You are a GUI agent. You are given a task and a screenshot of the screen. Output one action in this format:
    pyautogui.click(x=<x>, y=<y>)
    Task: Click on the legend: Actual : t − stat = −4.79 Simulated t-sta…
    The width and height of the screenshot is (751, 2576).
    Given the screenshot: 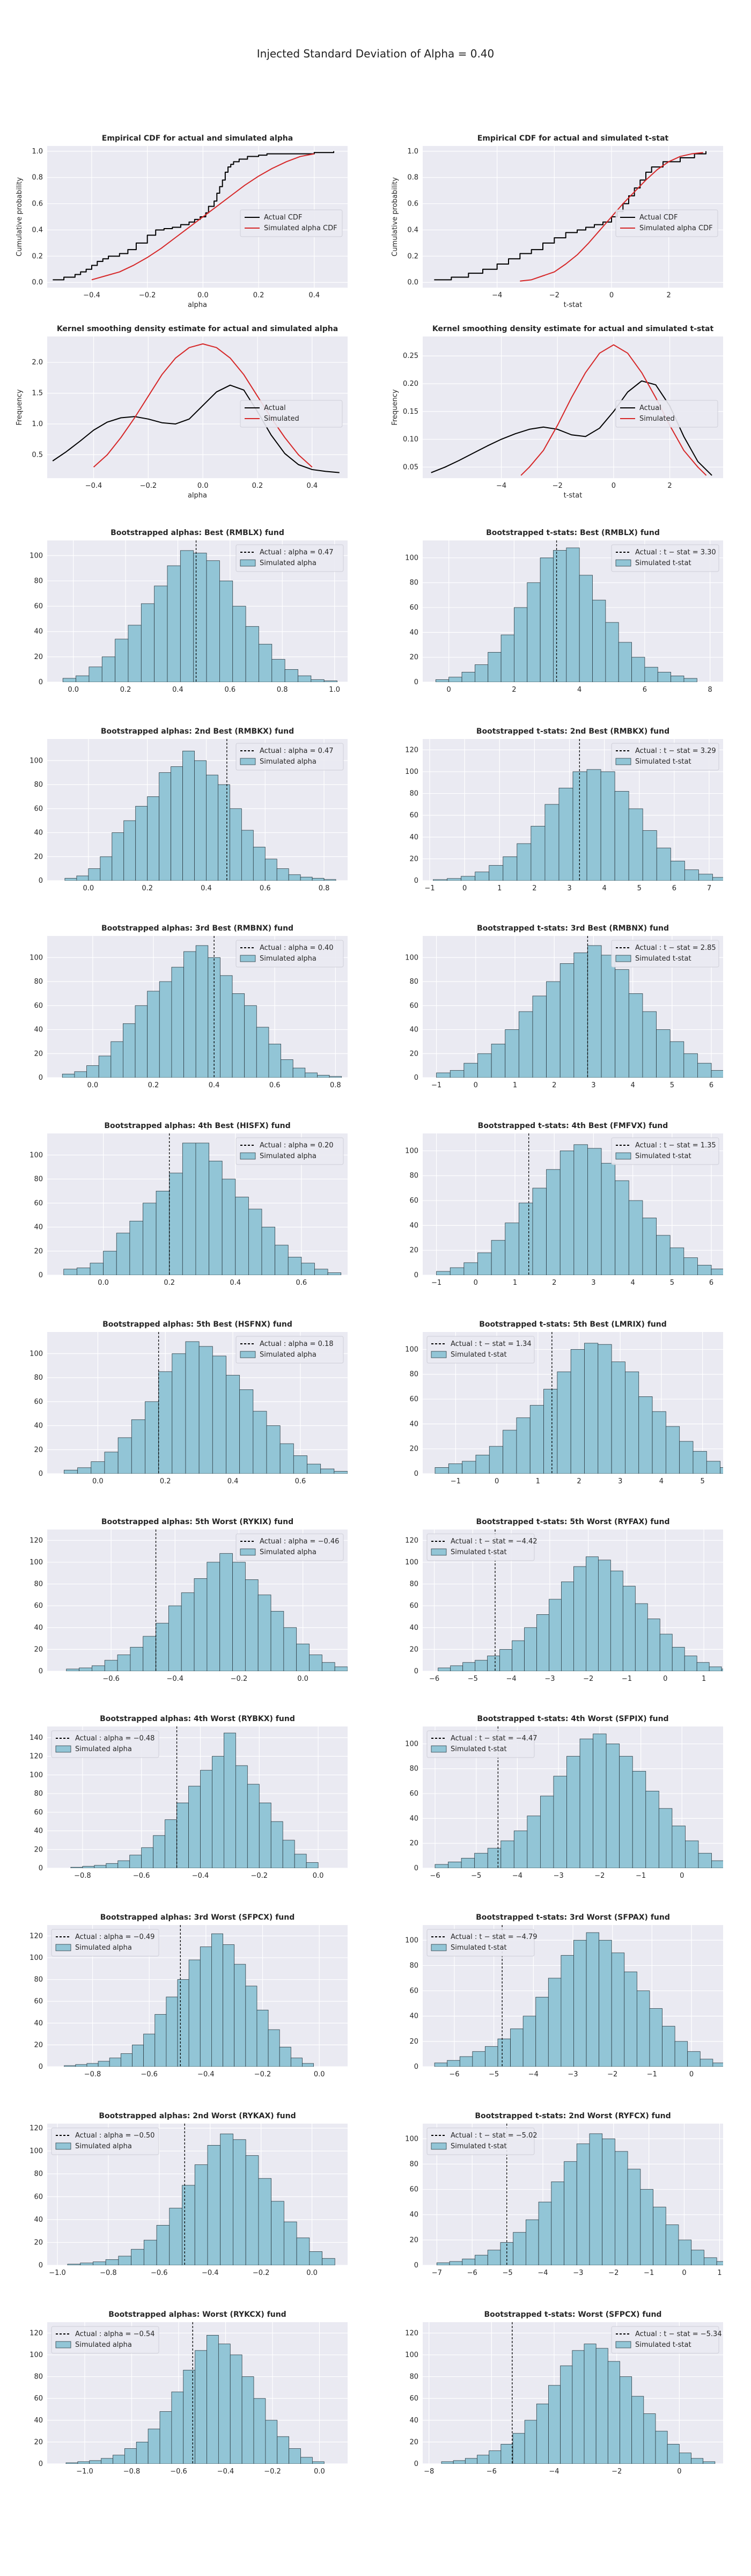 What is the action you would take?
    pyautogui.click(x=482, y=1943)
    